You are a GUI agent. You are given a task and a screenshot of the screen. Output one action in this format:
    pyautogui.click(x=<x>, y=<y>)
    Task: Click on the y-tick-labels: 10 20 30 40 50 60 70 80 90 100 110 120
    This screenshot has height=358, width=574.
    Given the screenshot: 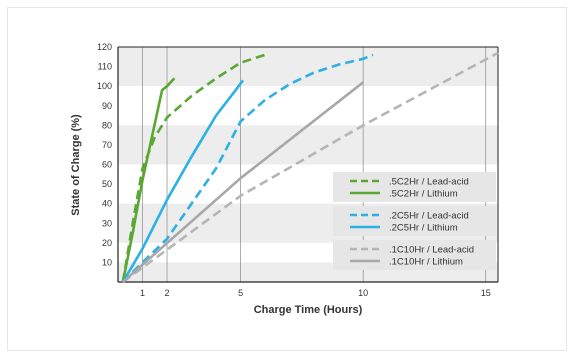 What is the action you would take?
    pyautogui.click(x=104, y=154)
    